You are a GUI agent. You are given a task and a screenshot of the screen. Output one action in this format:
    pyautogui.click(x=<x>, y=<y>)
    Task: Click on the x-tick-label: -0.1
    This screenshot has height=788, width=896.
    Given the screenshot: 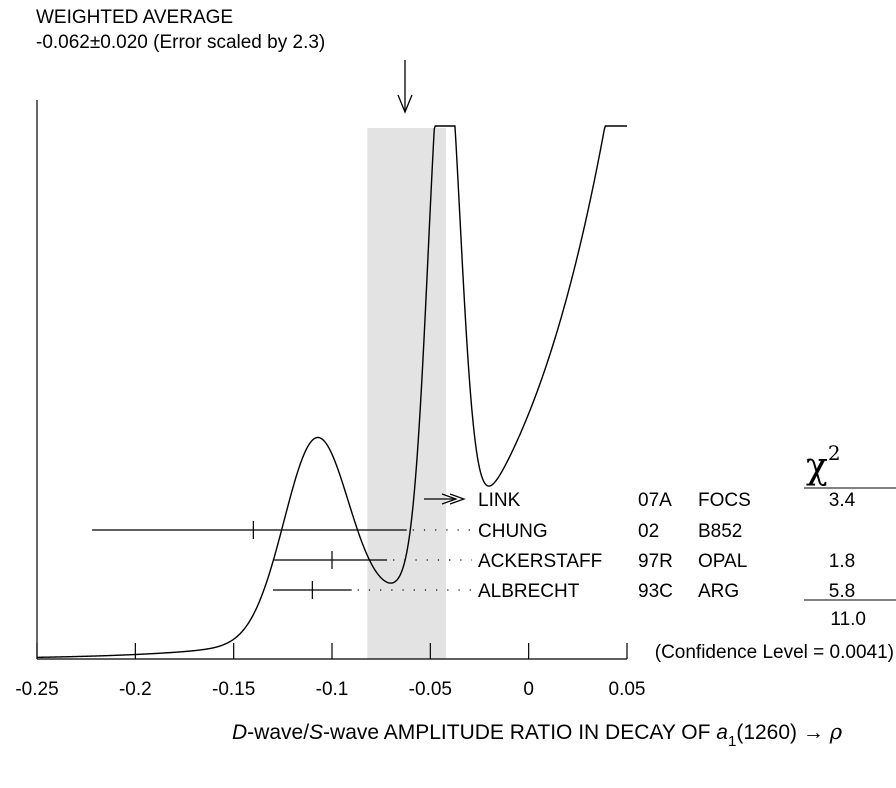 What is the action you would take?
    pyautogui.click(x=332, y=689)
    